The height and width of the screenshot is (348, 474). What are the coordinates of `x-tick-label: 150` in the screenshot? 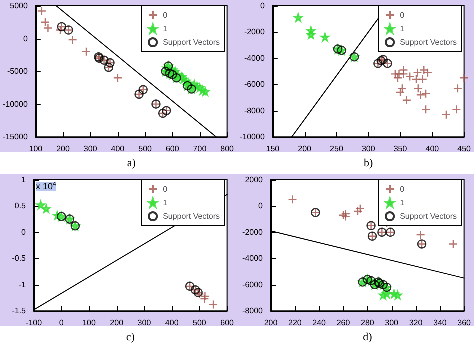 It's located at (273, 149).